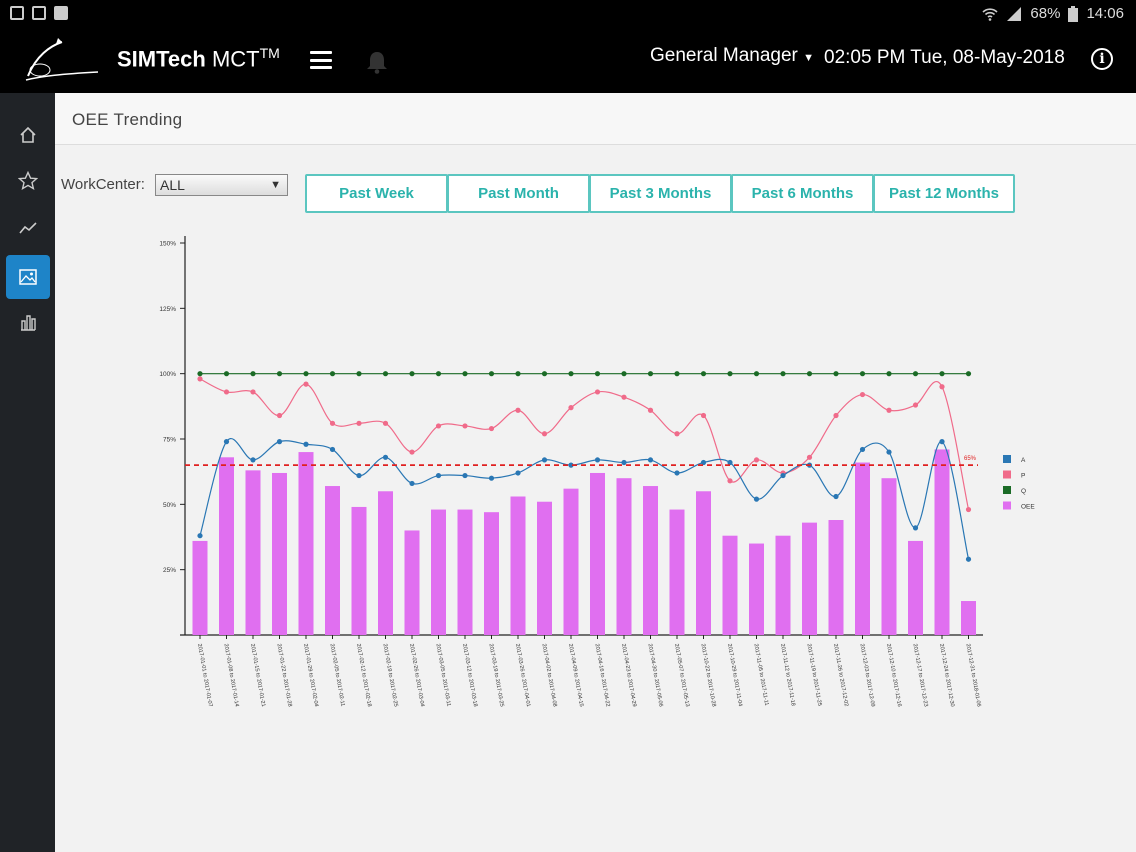  Describe the element at coordinates (708, 675) in the screenshot. I see `x-tick-label: 2017-10-22 to 2017-10-28` at that location.